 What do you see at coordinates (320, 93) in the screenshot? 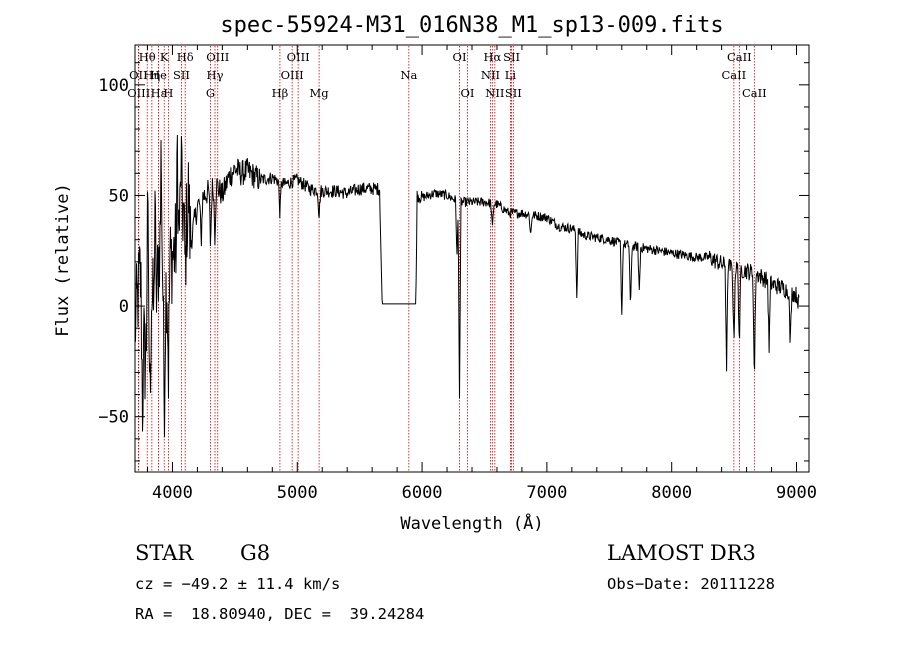
I see `line-marker-label: Mg` at bounding box center [320, 93].